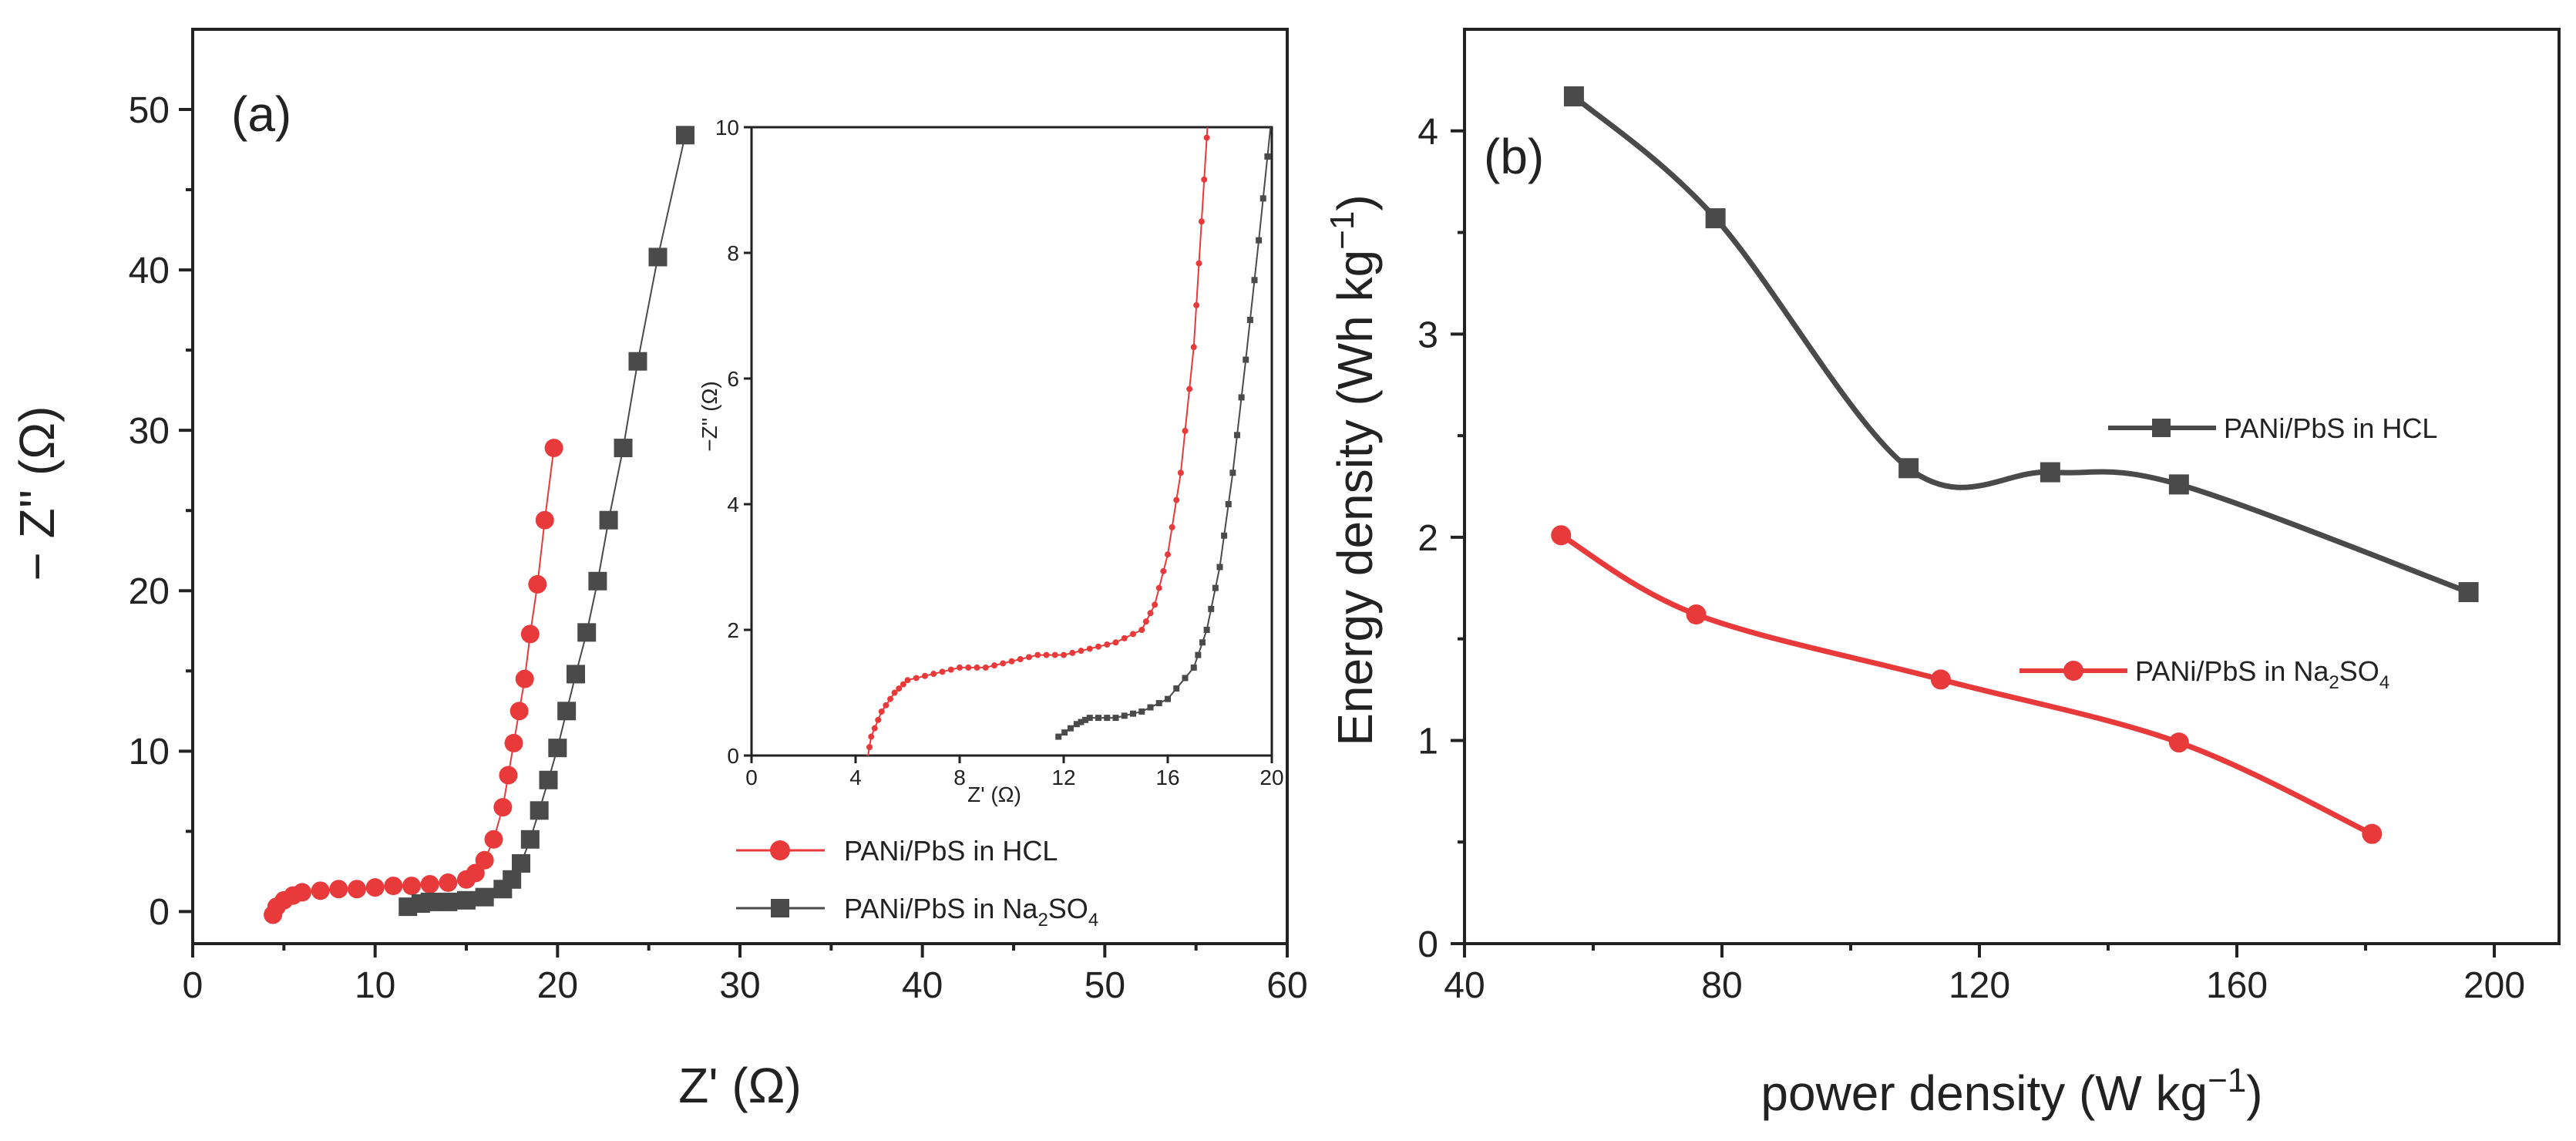 This screenshot has height=1141, width=2576. What do you see at coordinates (922, 985) in the screenshot?
I see `panel-a-xtick-label: 40` at bounding box center [922, 985].